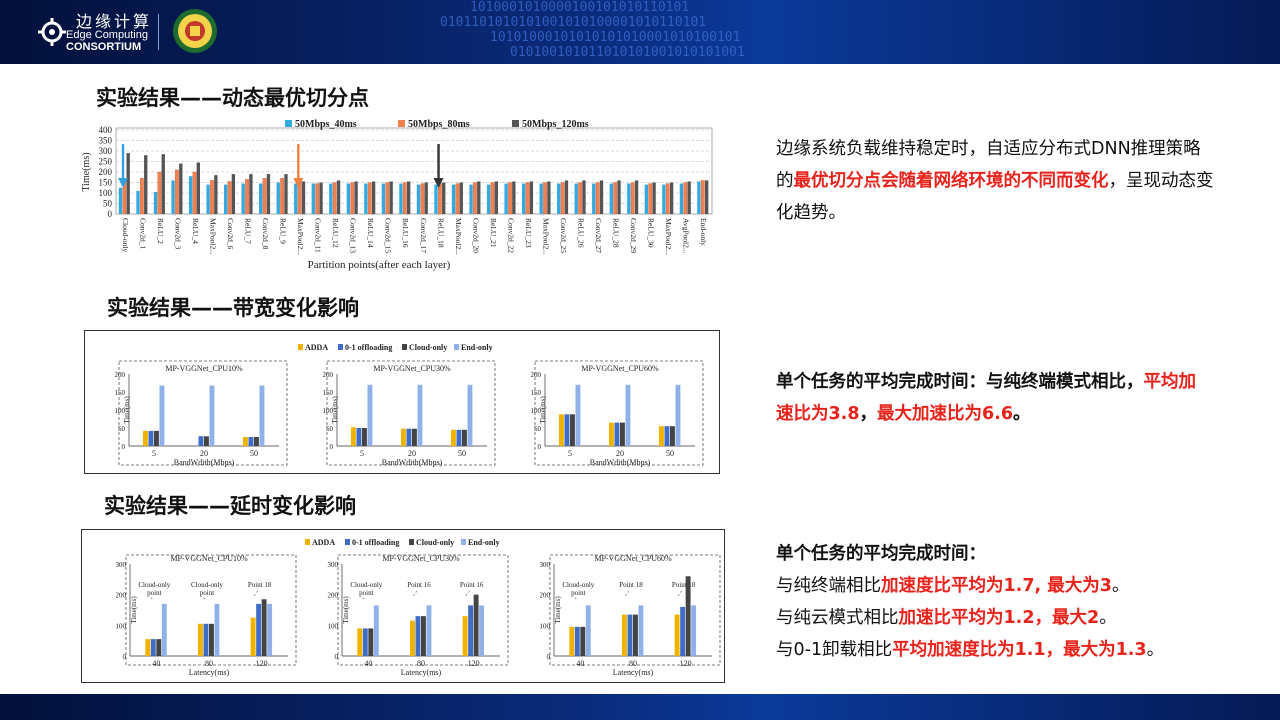  I want to click on x-tick-label: 80, so click(421, 663).